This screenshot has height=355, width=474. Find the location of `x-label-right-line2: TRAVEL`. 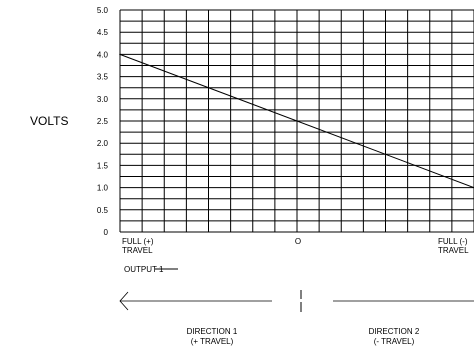

x-label-right-line2: TRAVEL is located at coordinates (453, 250).